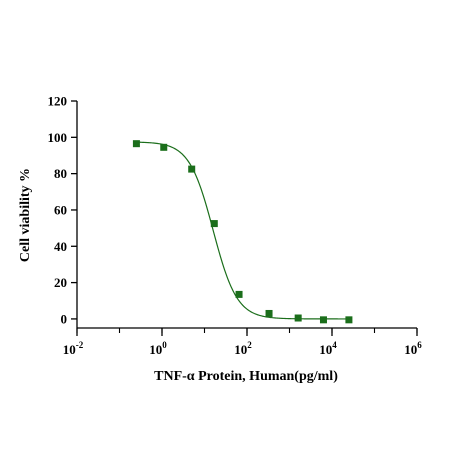 The height and width of the screenshot is (467, 467). I want to click on x-tick-label: 10⁰, so click(158, 348).